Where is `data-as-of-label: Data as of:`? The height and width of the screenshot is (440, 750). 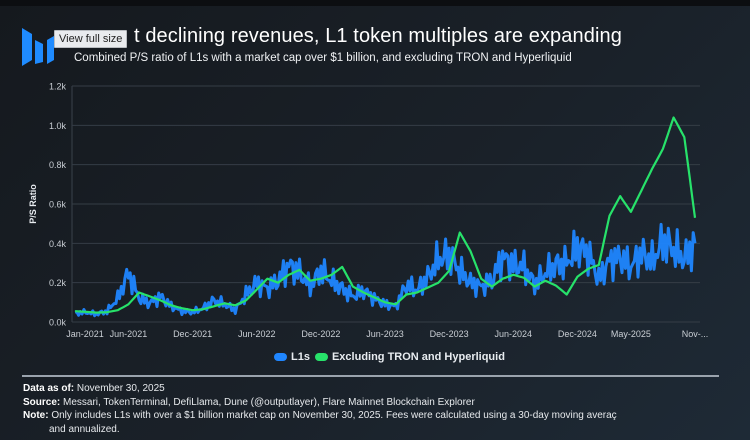 data-as-of-label: Data as of: is located at coordinates (49, 388).